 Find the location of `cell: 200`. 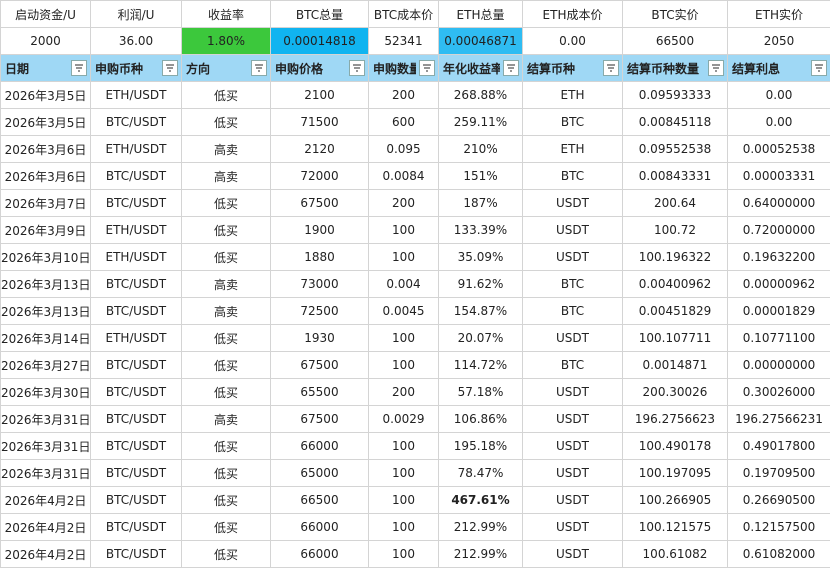

cell: 200 is located at coordinates (403, 203).